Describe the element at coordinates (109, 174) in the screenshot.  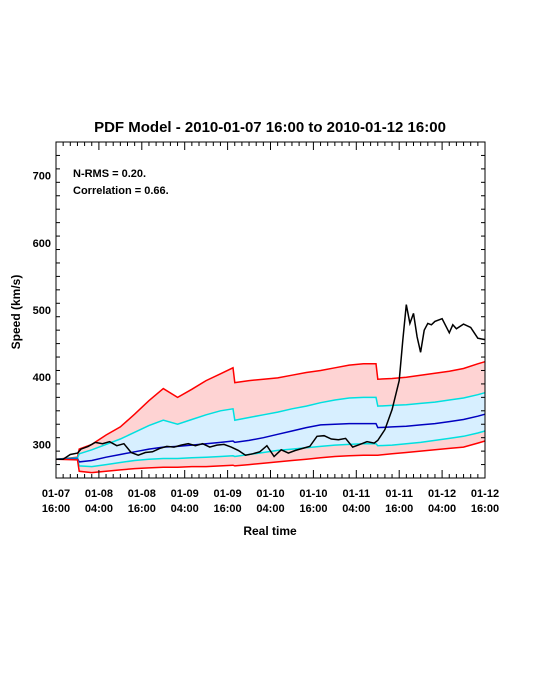
I see `nrms-annotation: N-RMS = 0.20.` at that location.